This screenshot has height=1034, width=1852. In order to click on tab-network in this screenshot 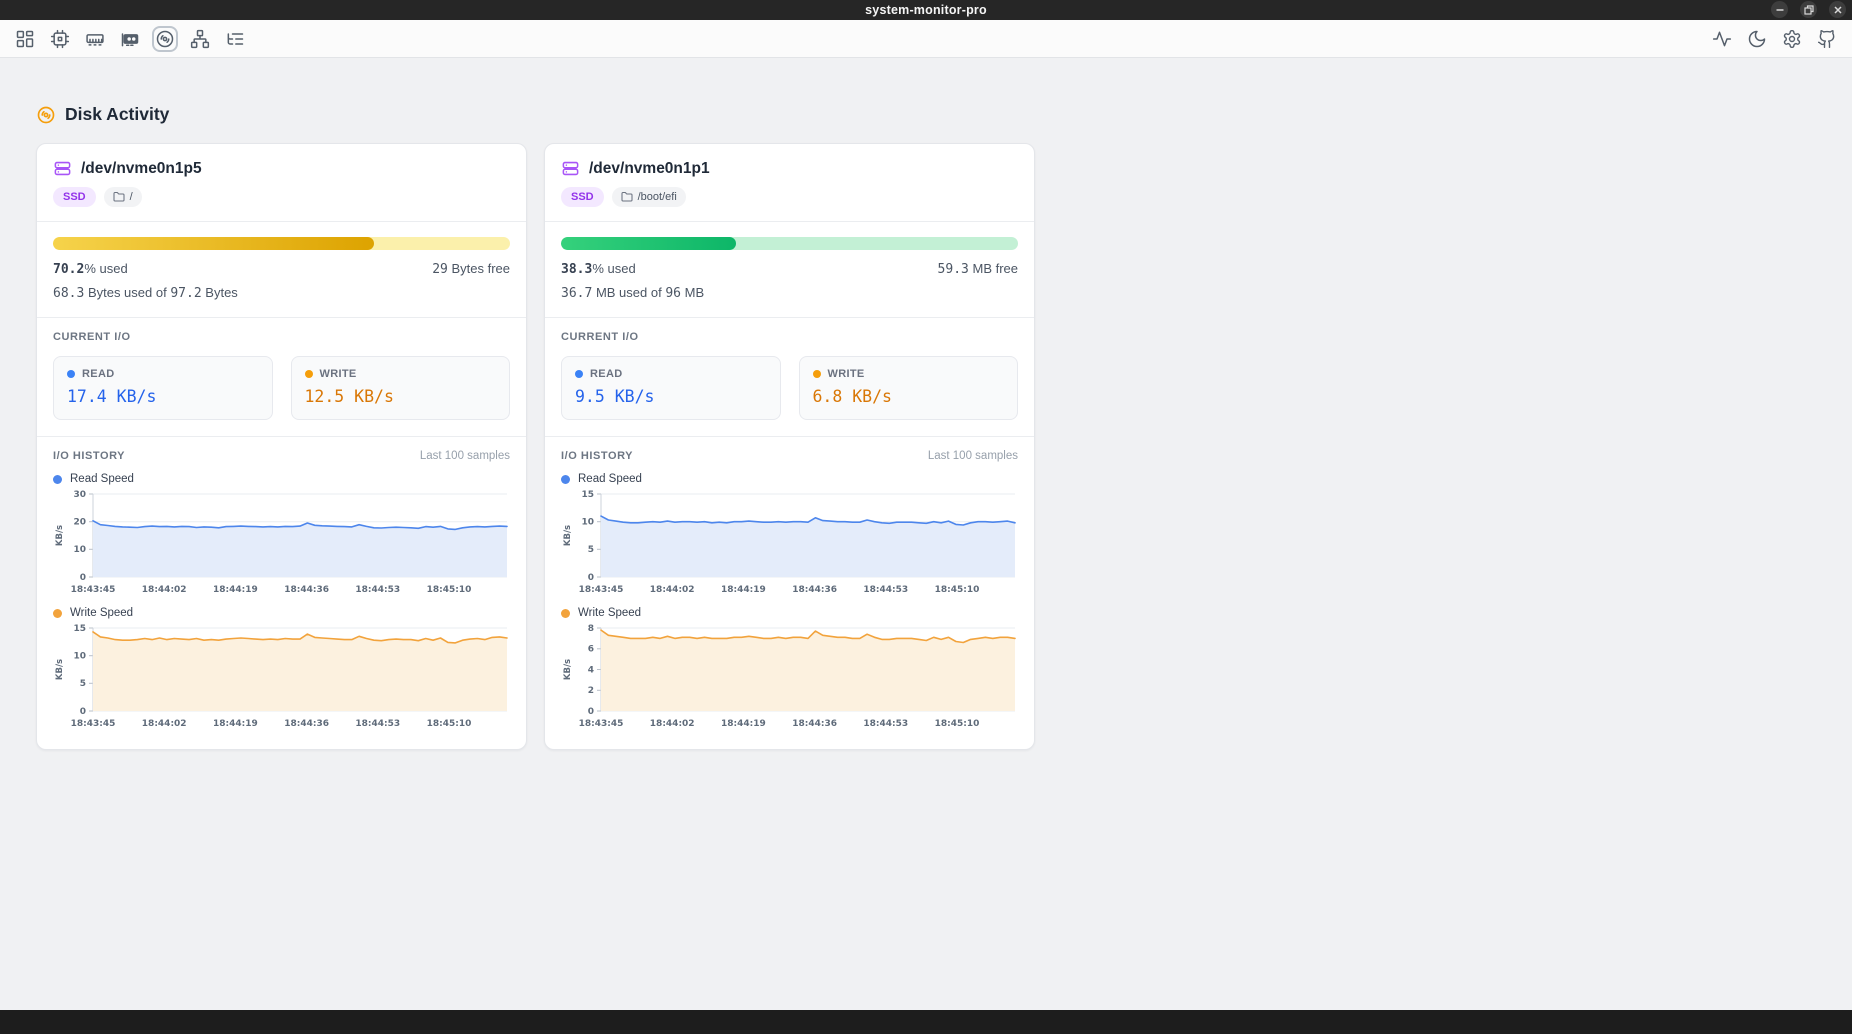, I will do `click(200, 39)`.